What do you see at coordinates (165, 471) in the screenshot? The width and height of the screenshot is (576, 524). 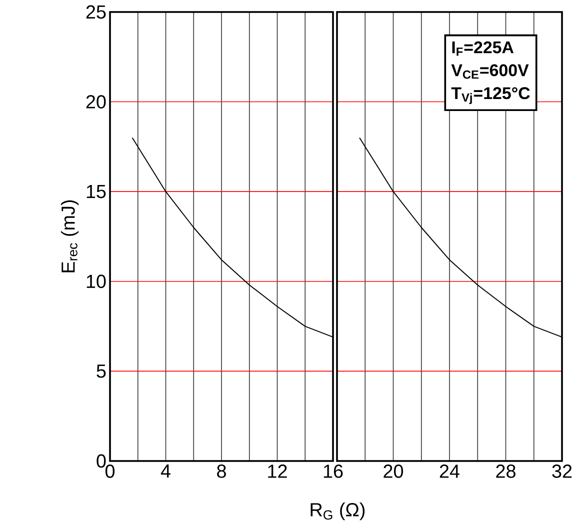 I see `x-tick-label: 4` at bounding box center [165, 471].